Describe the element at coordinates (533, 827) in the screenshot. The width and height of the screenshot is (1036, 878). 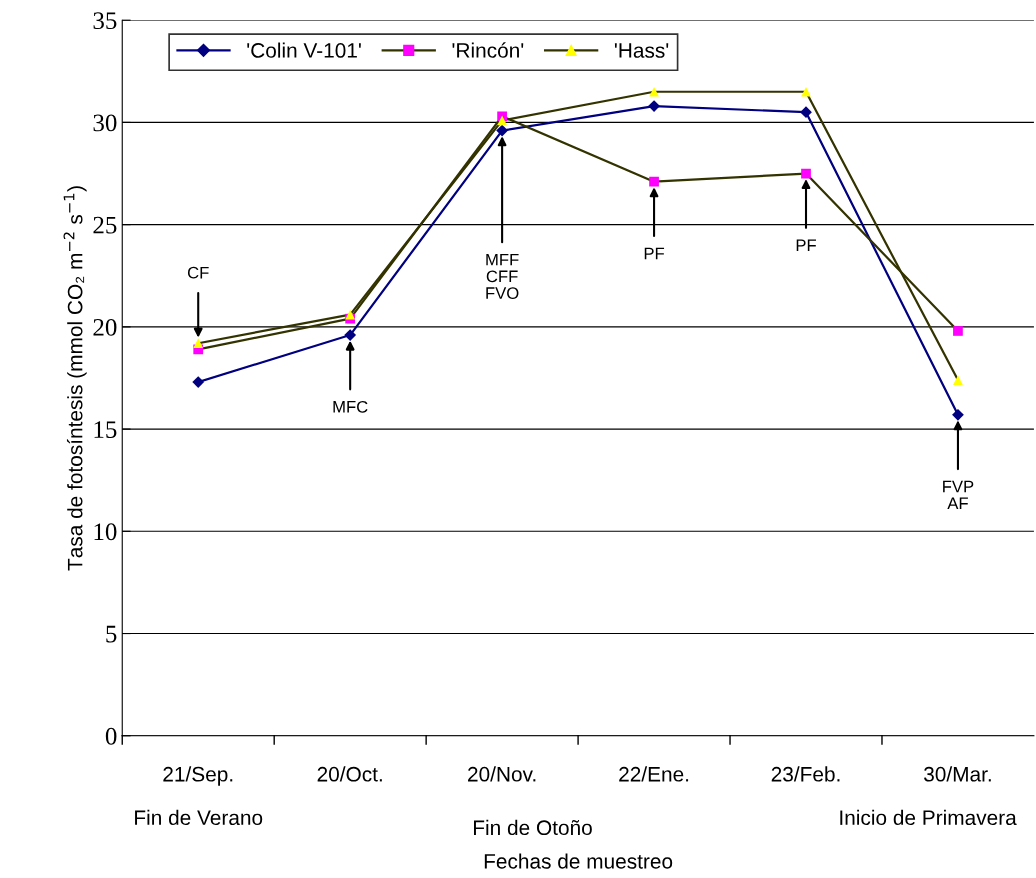
I see `text: Fin de Otoño` at that location.